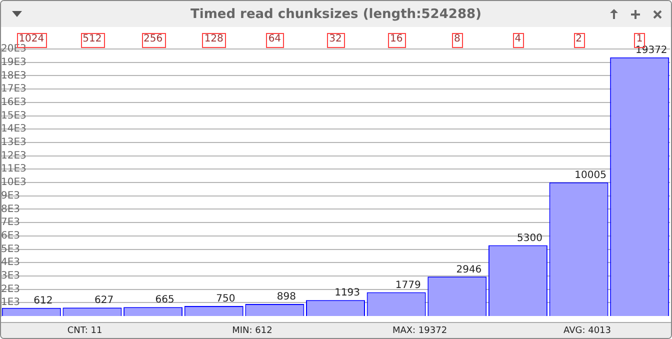 The height and width of the screenshot is (339, 672). Describe the element at coordinates (13, 76) in the screenshot. I see `y-tick-label: 18E3` at that location.